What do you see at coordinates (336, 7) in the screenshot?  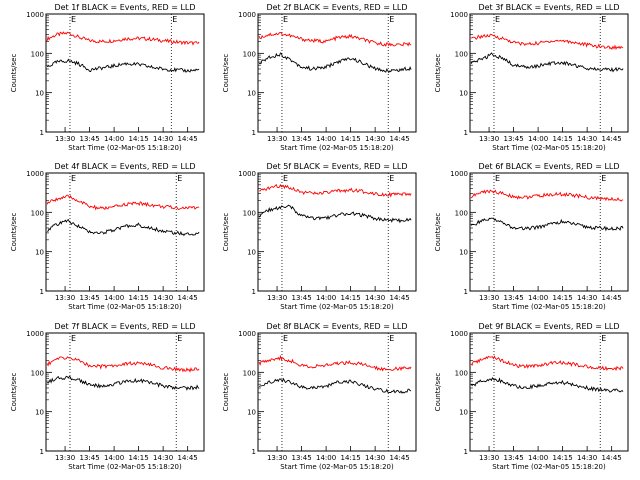 I see `chart-title: Det 2f BLACK = Events, RED = LLD` at bounding box center [336, 7].